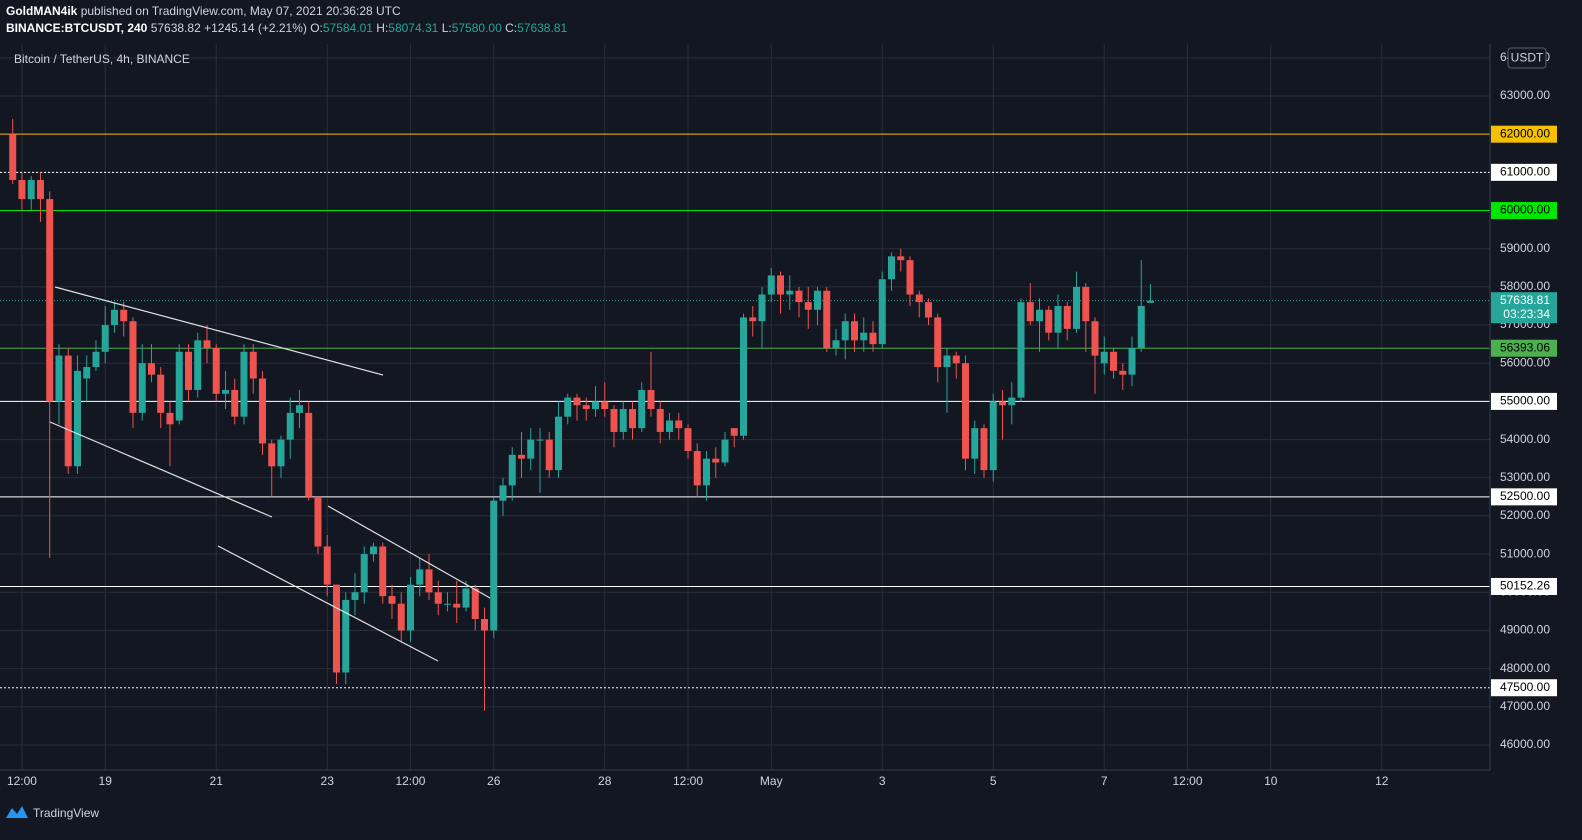  I want to click on y-tick-label: 58000.00, so click(1525, 286).